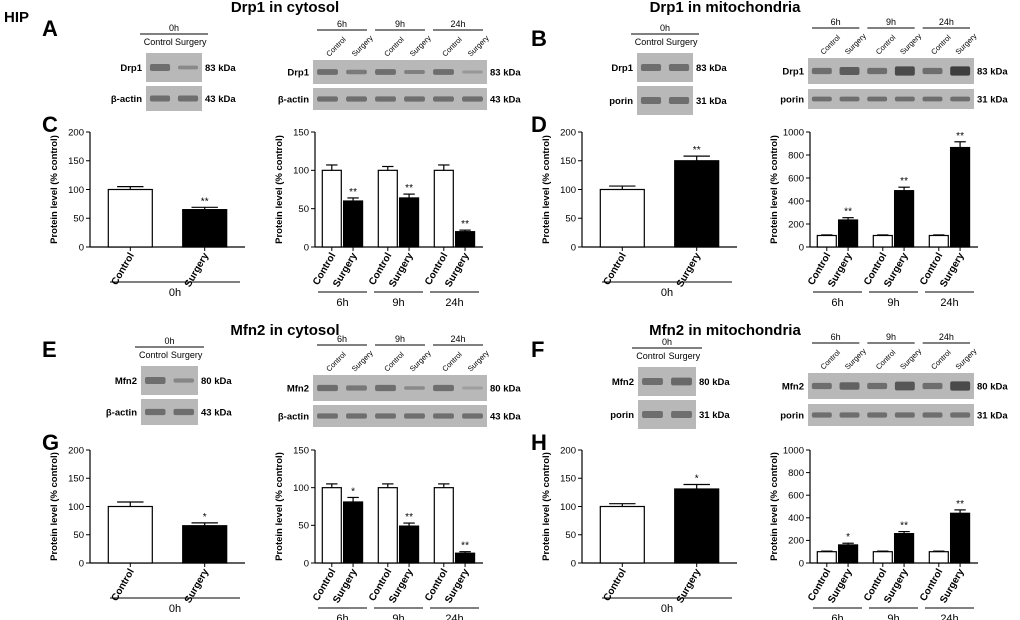  Describe the element at coordinates (539, 442) in the screenshot. I see `panel-letter-H: H` at that location.